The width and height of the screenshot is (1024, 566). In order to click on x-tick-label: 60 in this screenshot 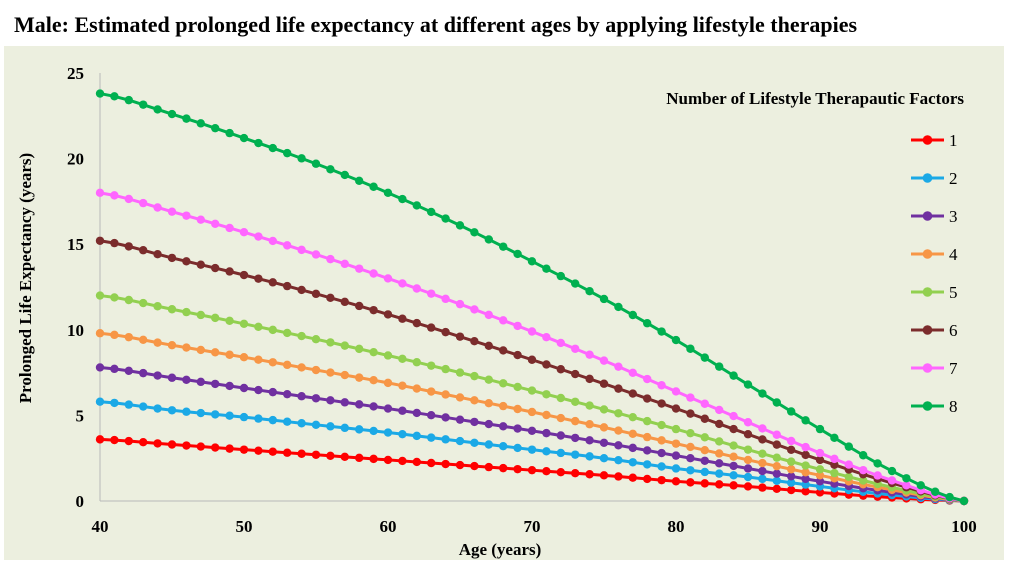, I will do `click(388, 526)`.